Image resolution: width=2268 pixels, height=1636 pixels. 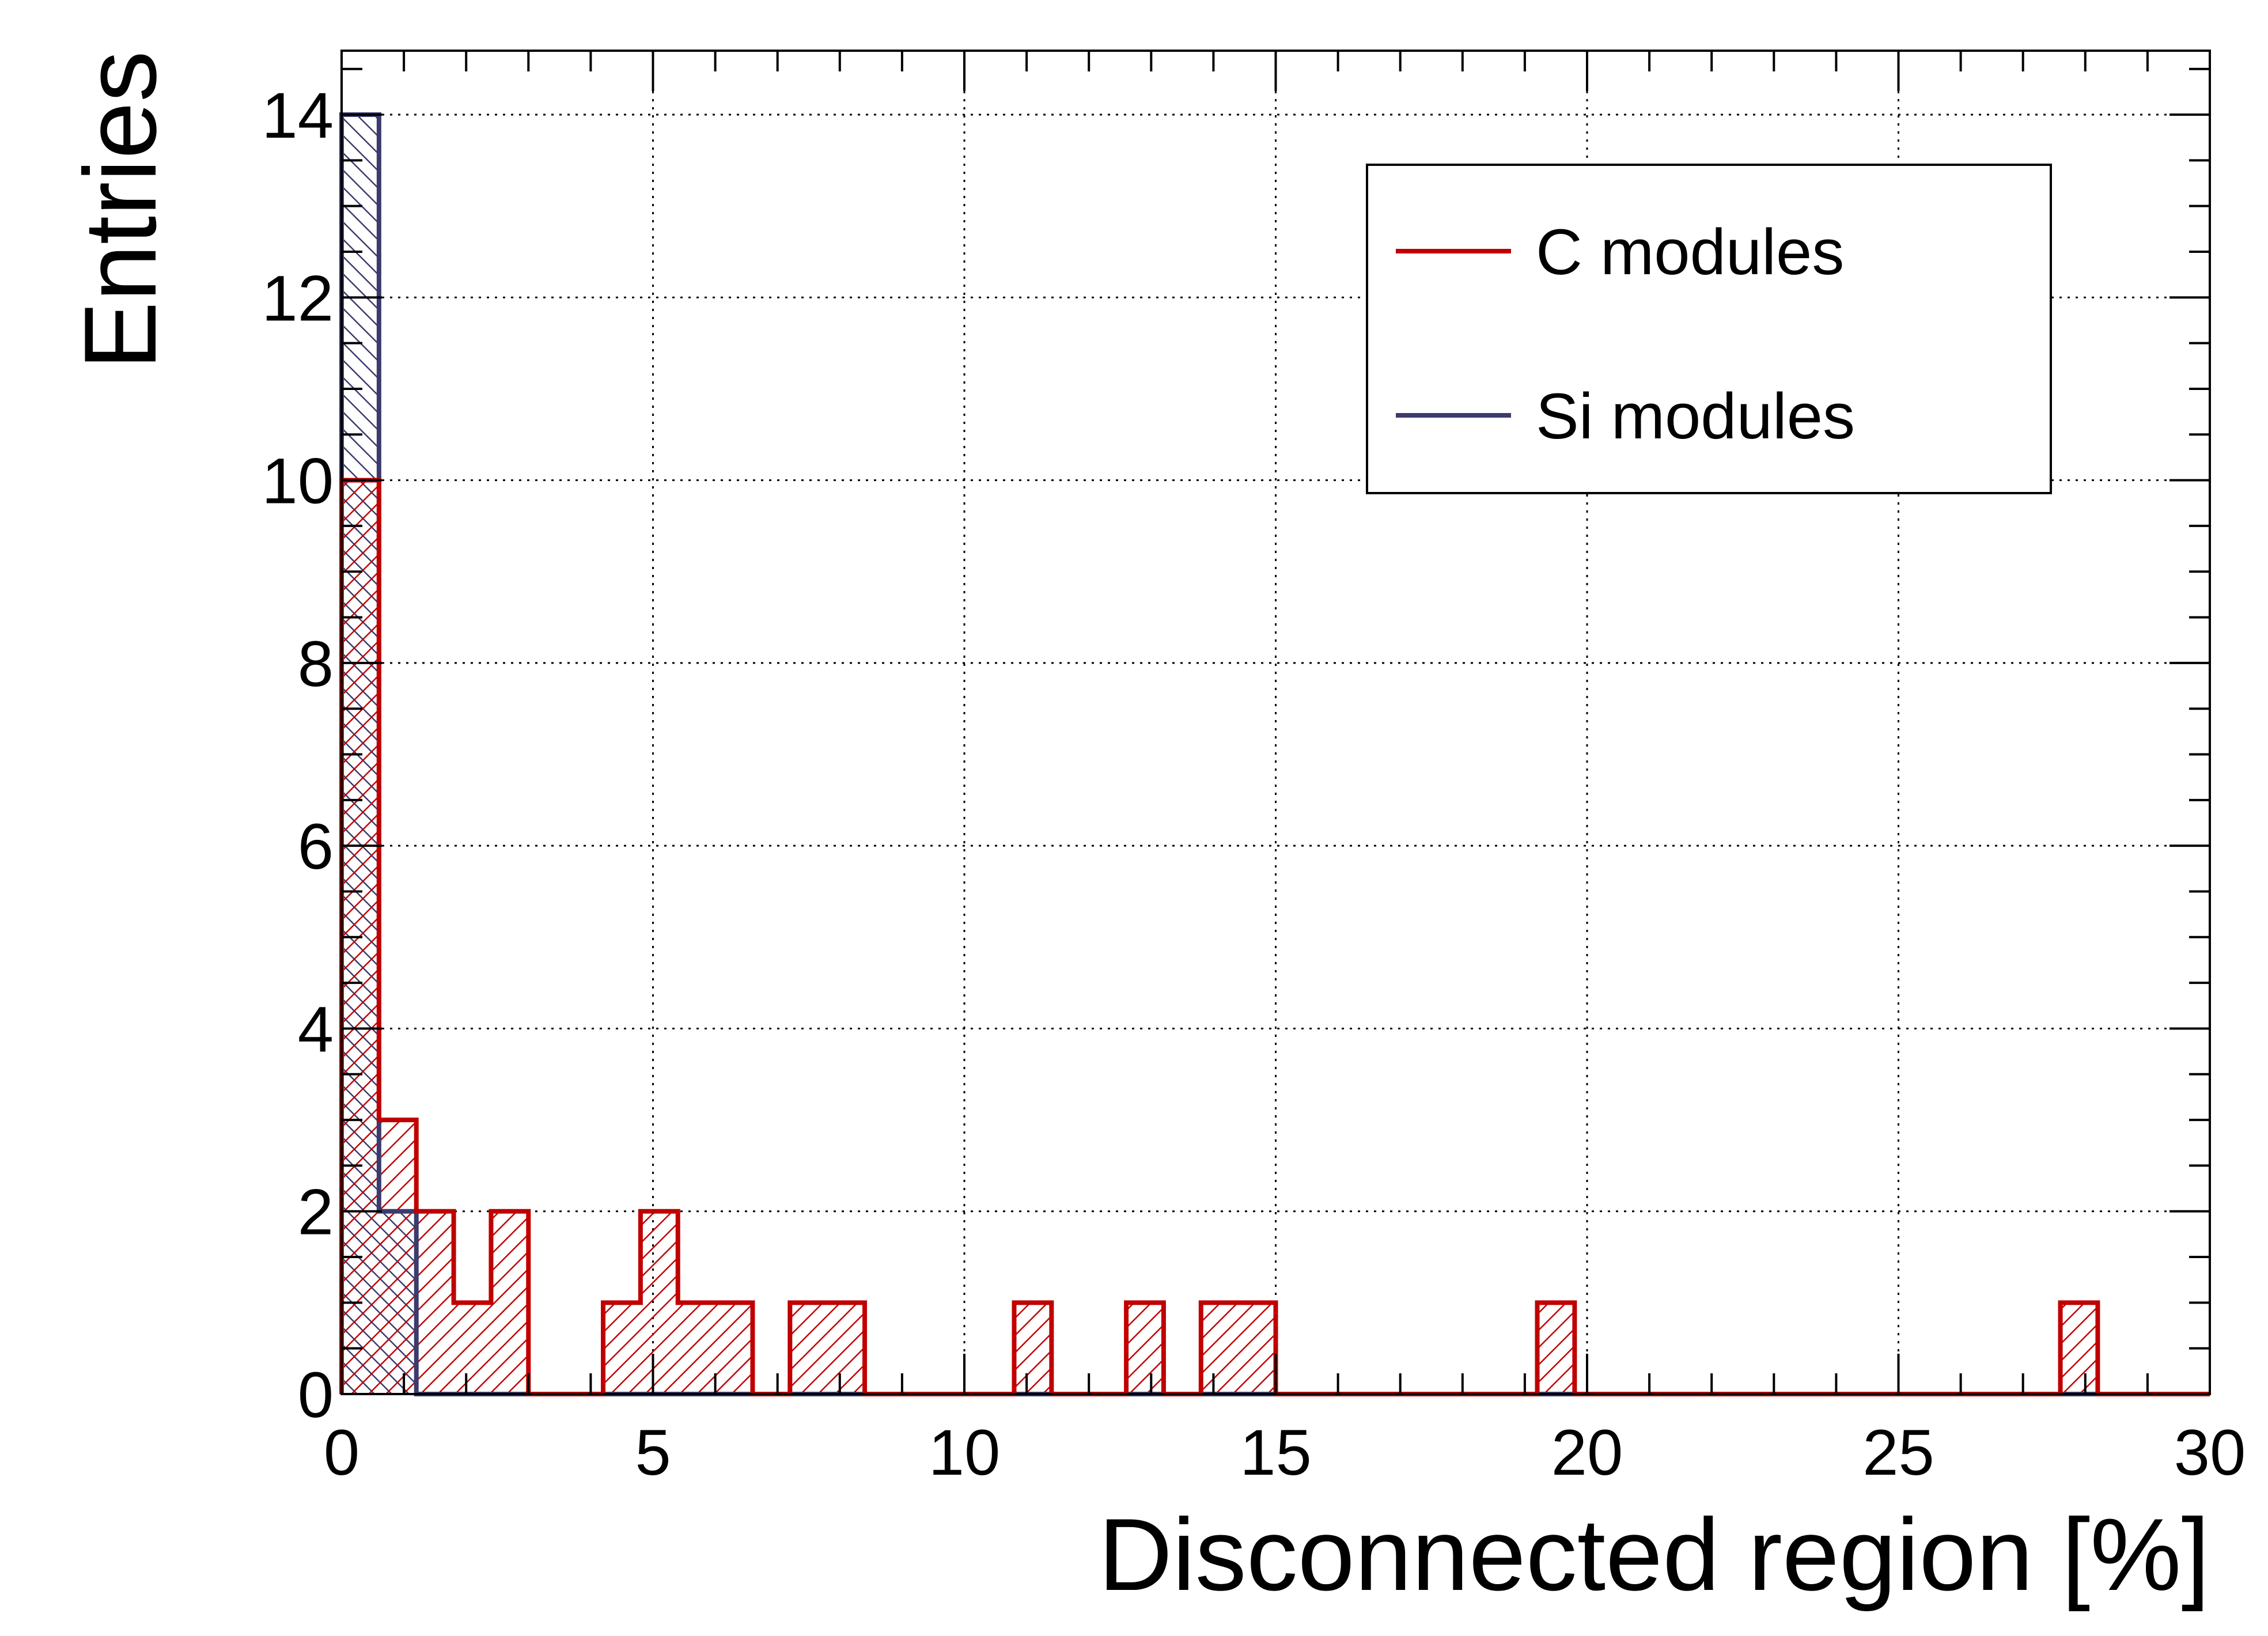 What do you see at coordinates (316, 1212) in the screenshot?
I see `y-tick-label: 2` at bounding box center [316, 1212].